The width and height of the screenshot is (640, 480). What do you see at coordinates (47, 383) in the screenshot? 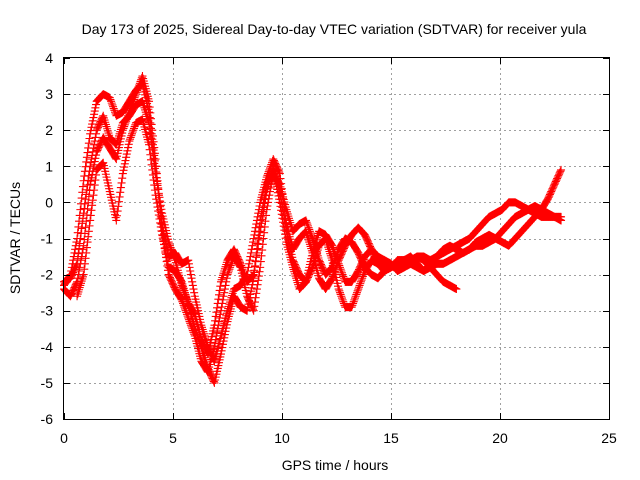
I see `y-tick-label: -5` at bounding box center [47, 383].